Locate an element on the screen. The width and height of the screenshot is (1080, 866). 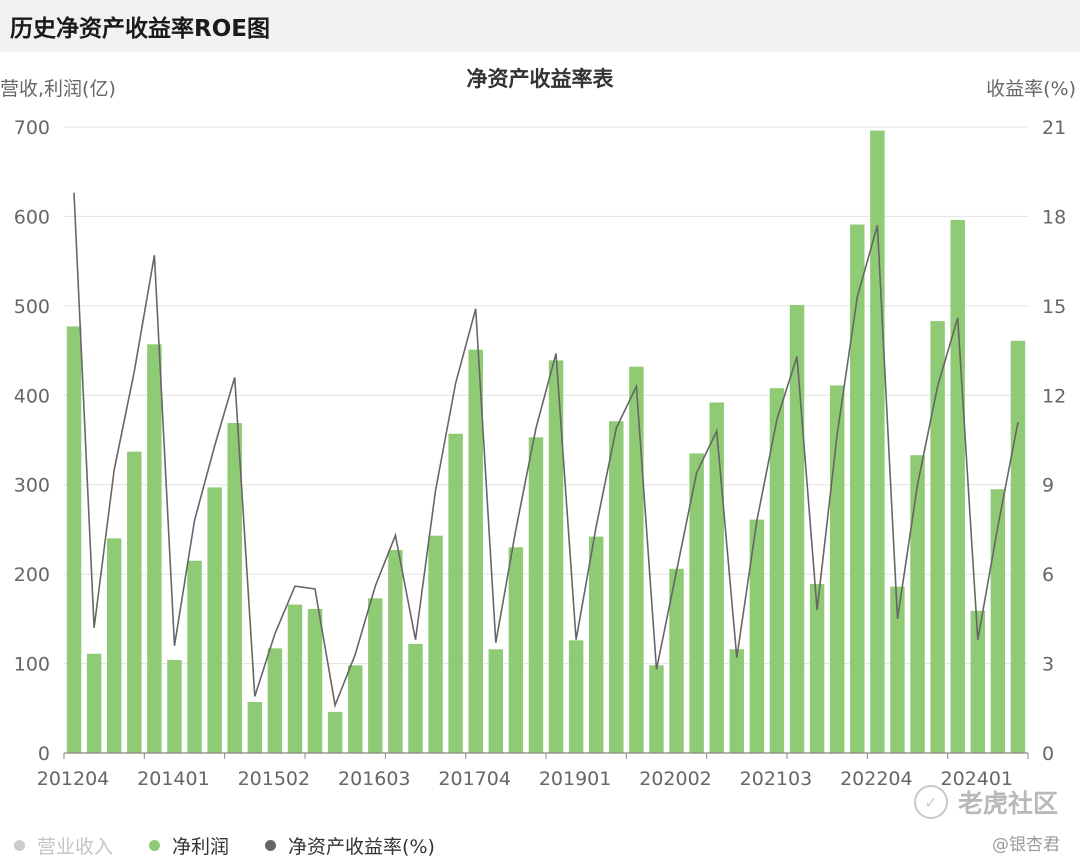
y-tick-right: 0 is located at coordinates (1048, 754).